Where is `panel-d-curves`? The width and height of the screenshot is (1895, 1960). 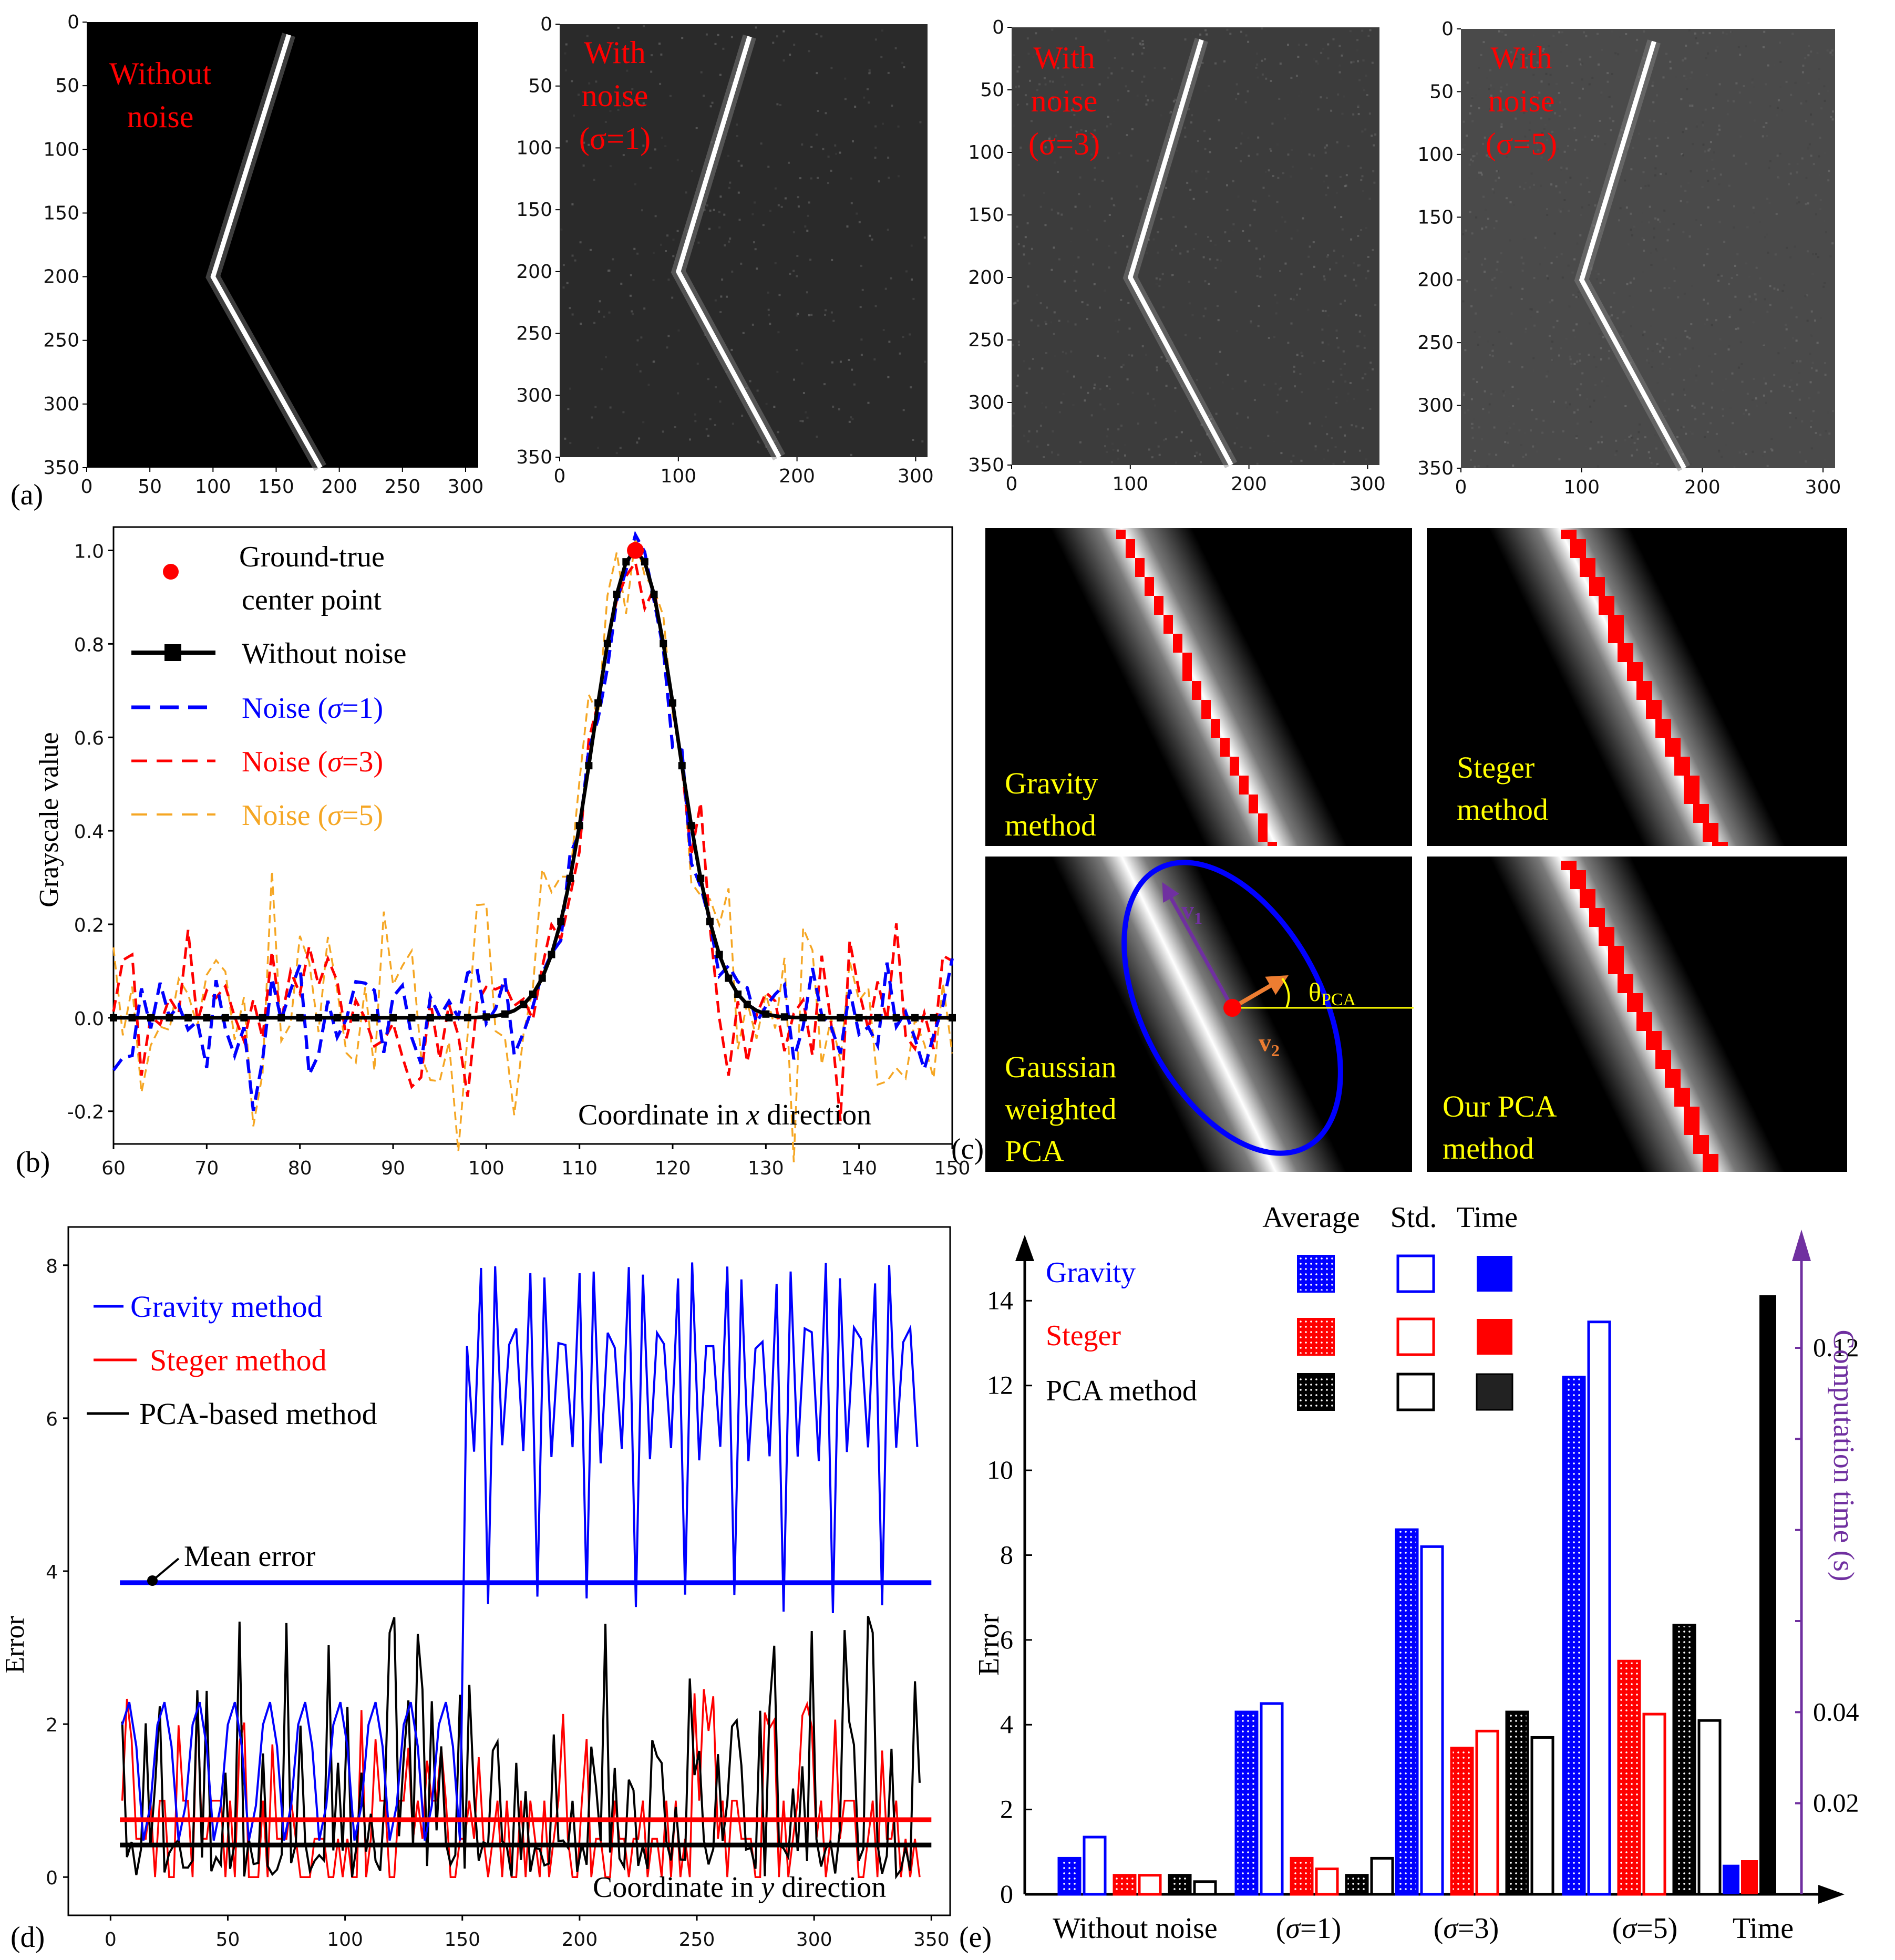
panel-d-curves is located at coordinates (526, 1571).